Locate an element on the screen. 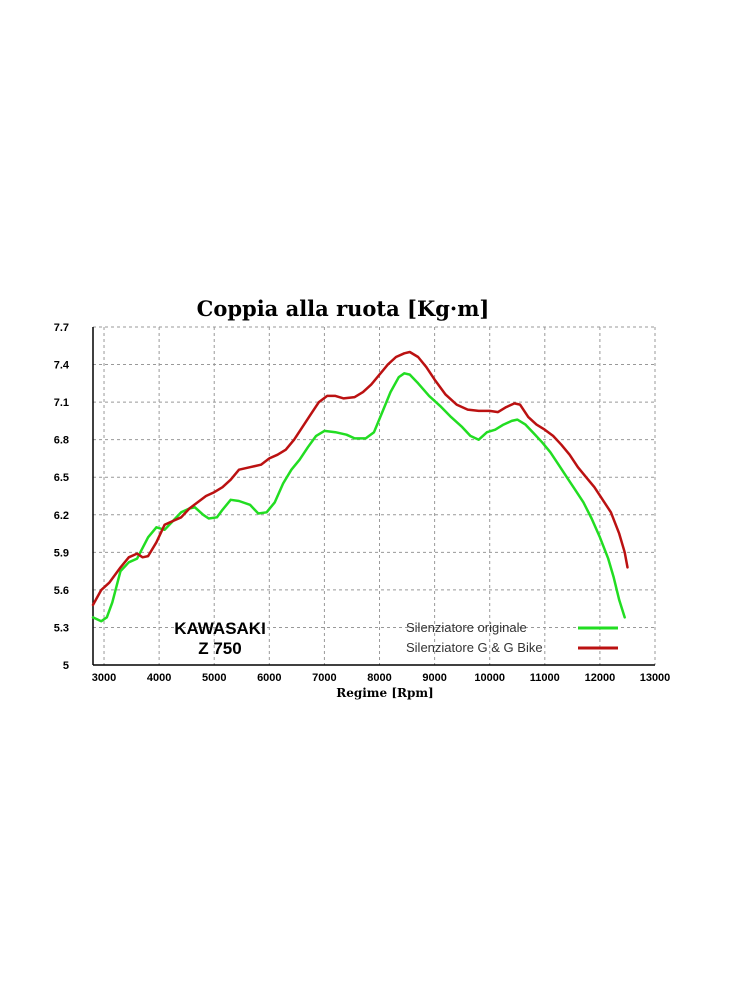 This screenshot has width=730, height=1000. y-tick-label: 5.3 is located at coordinates (61, 628).